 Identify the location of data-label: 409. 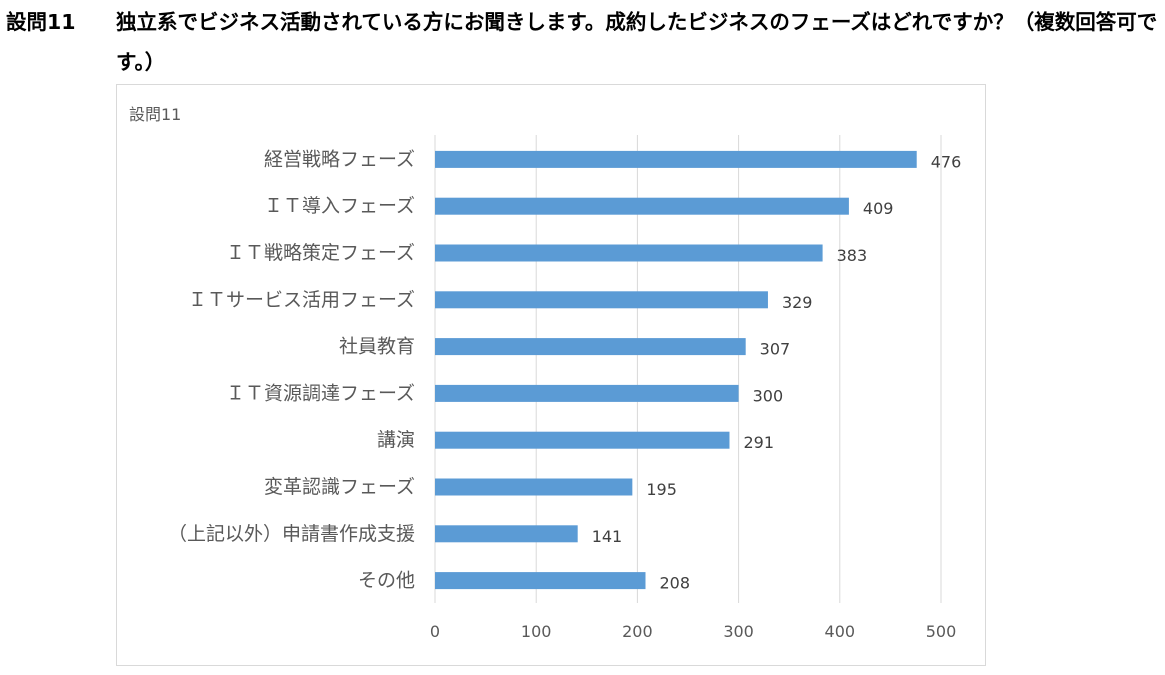
(878, 208).